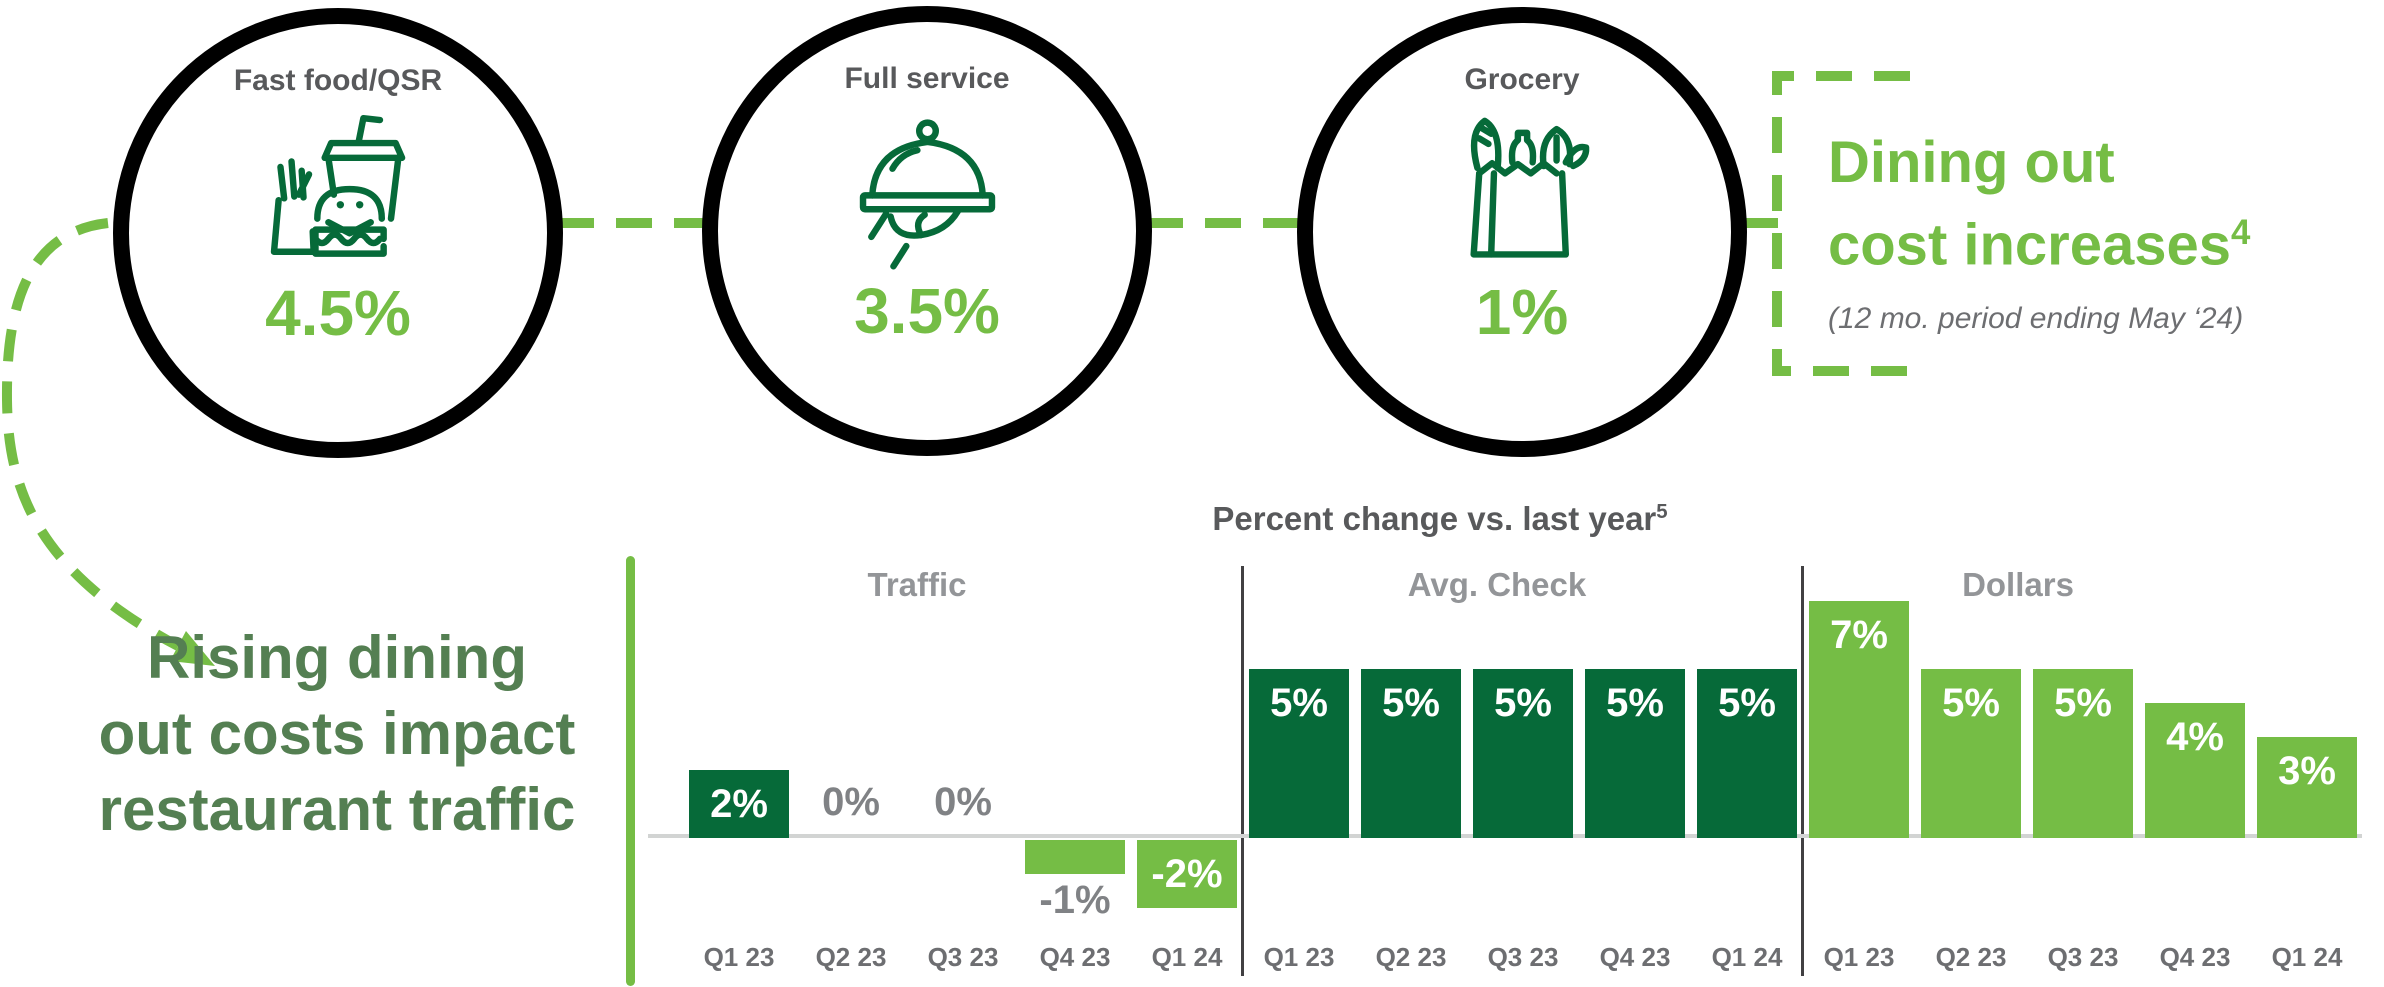  I want to click on callout-title: Dining out cost increases4, so click(2039, 204).